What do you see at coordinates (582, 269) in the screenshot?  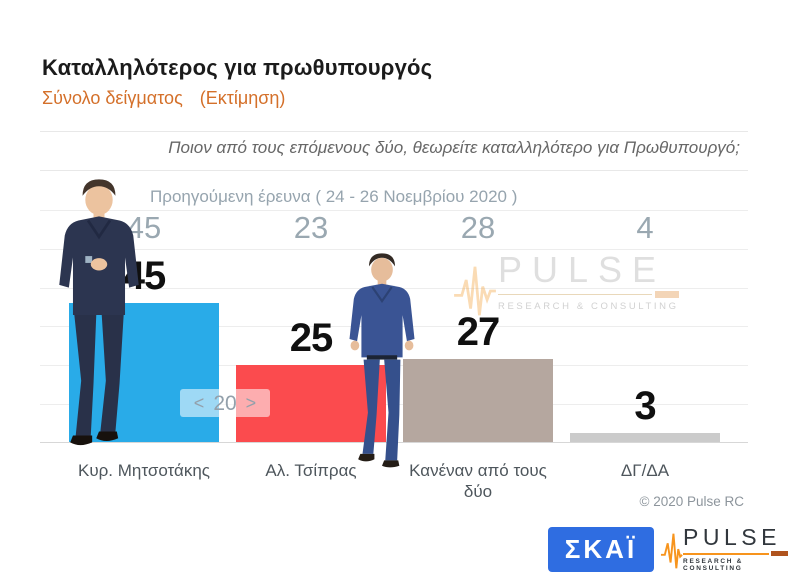 I see `watermark-brand: PULSE` at bounding box center [582, 269].